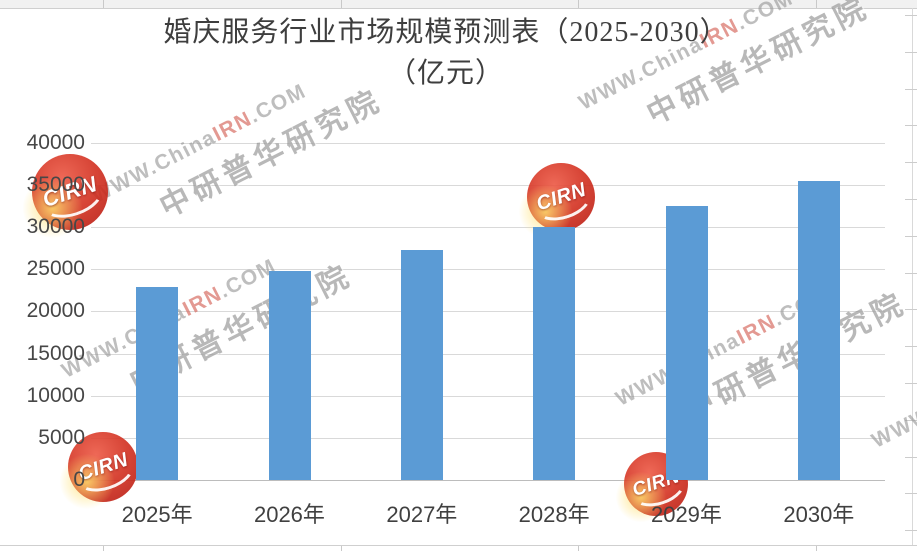 The height and width of the screenshot is (551, 917). Describe the element at coordinates (55, 395) in the screenshot. I see `y-axis-tick-label: 10000` at that location.